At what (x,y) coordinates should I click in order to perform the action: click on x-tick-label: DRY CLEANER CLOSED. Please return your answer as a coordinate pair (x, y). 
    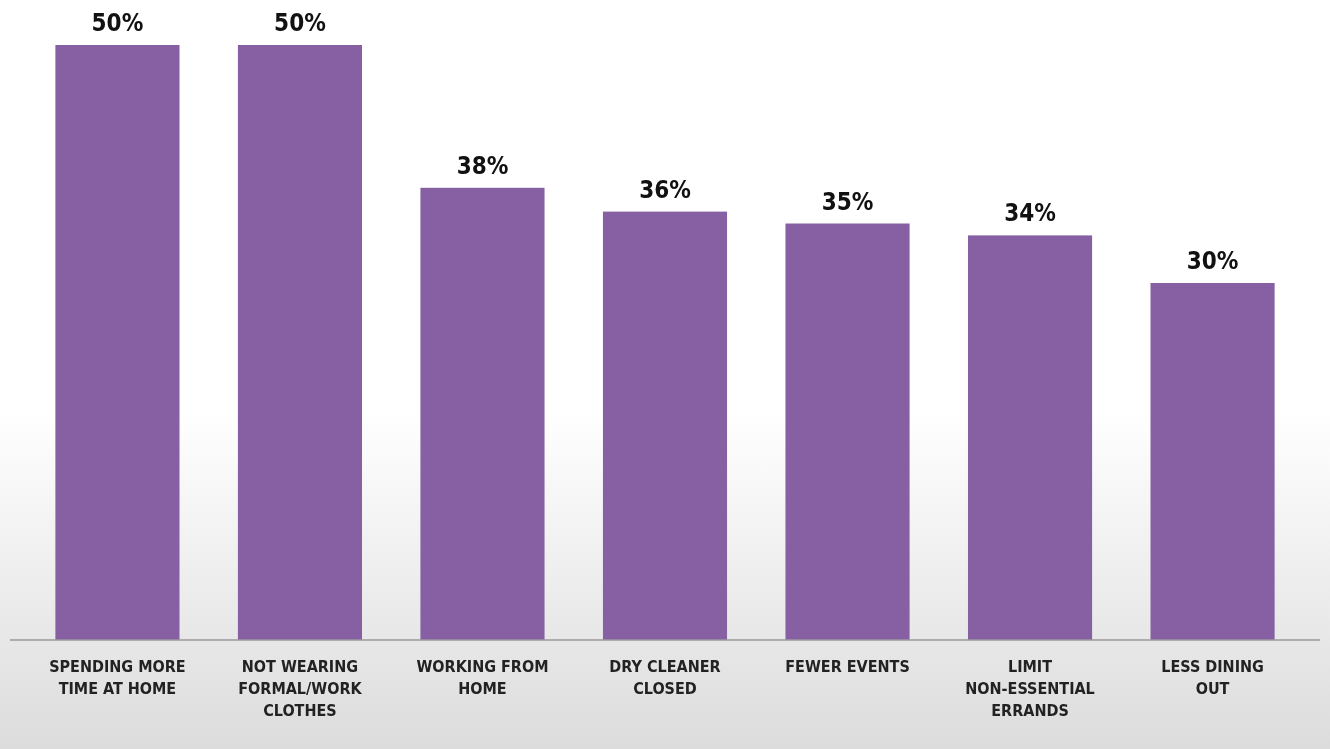
    Looking at the image, I should click on (665, 677).